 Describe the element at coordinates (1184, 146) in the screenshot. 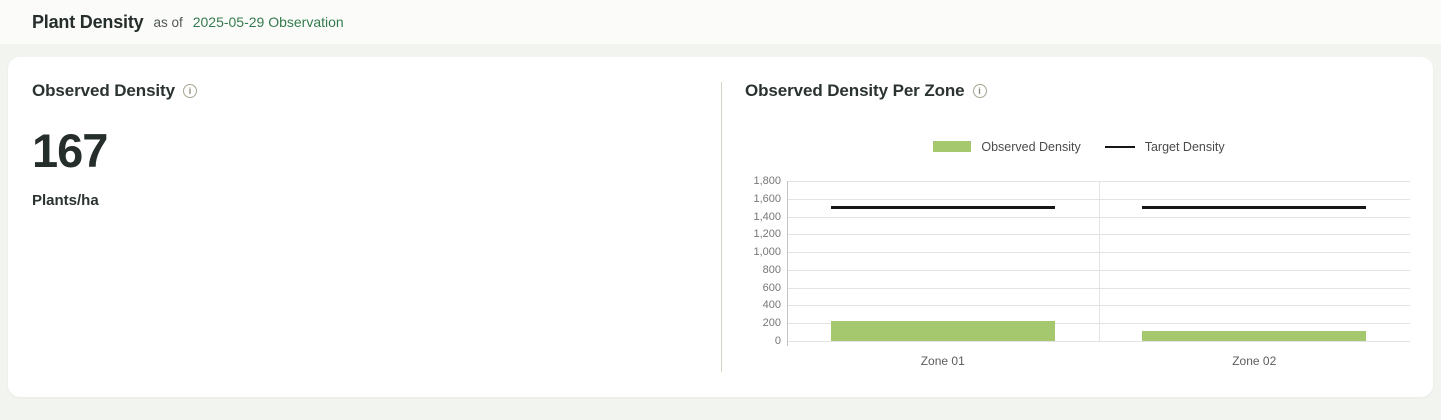

I see `legend-label: Target Density` at that location.